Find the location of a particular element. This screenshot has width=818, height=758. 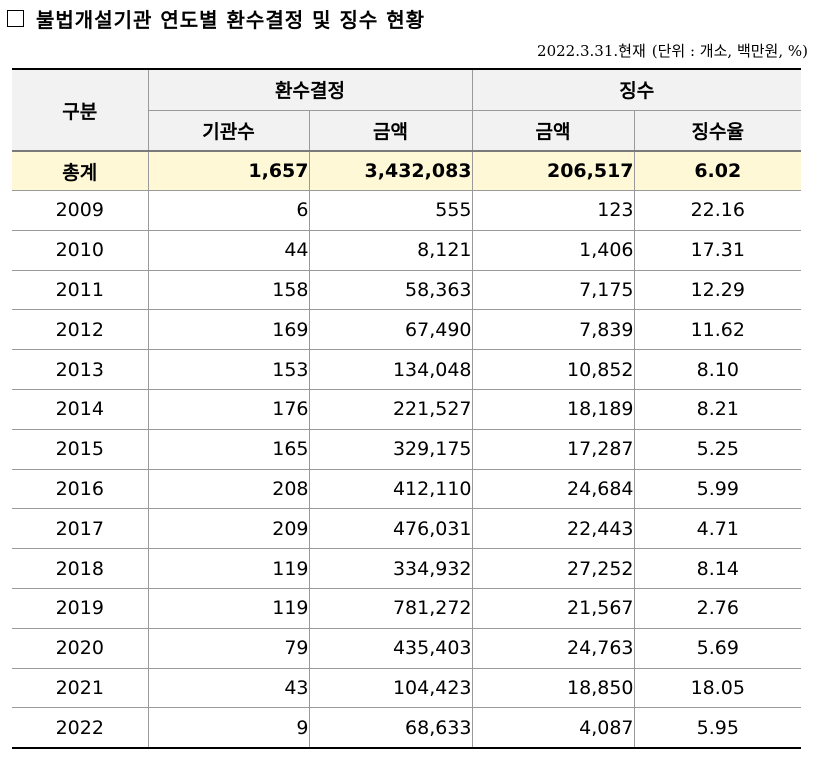

collection-rate-cell: 8.21 is located at coordinates (717, 409).